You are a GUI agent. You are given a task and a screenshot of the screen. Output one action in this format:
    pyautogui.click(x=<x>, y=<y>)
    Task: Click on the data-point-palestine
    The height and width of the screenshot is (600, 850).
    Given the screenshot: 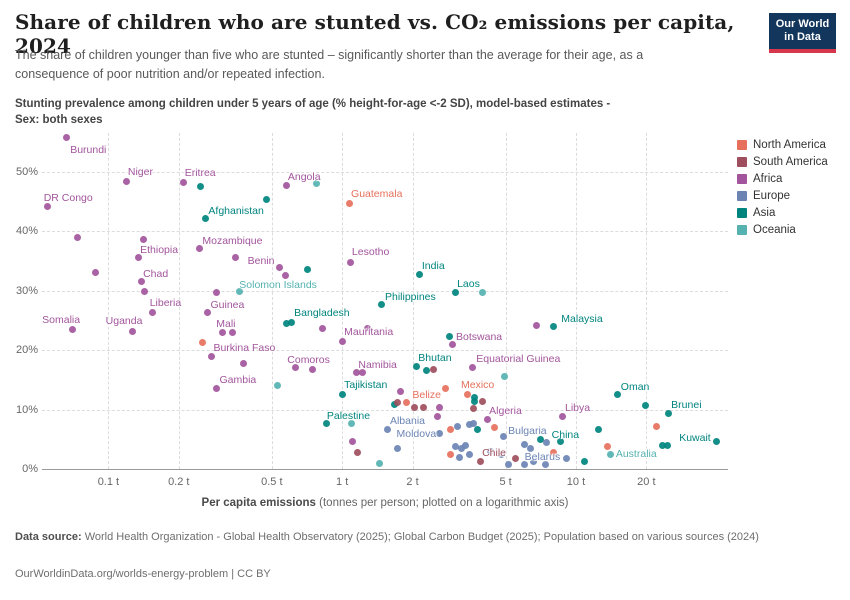 What is the action you would take?
    pyautogui.click(x=327, y=424)
    